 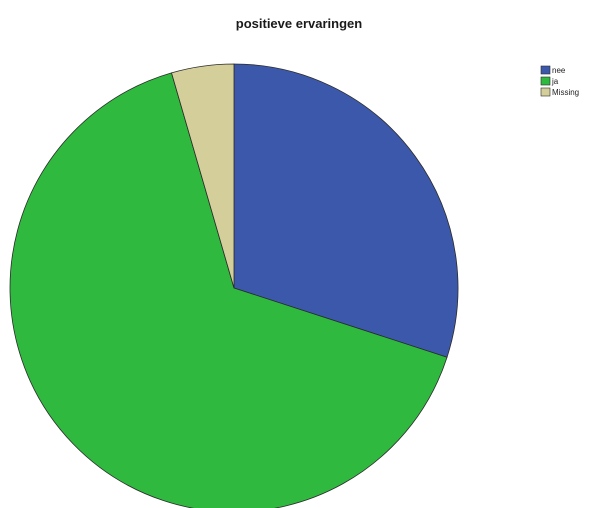 What do you see at coordinates (545, 70) in the screenshot?
I see `legend-swatch-nee` at bounding box center [545, 70].